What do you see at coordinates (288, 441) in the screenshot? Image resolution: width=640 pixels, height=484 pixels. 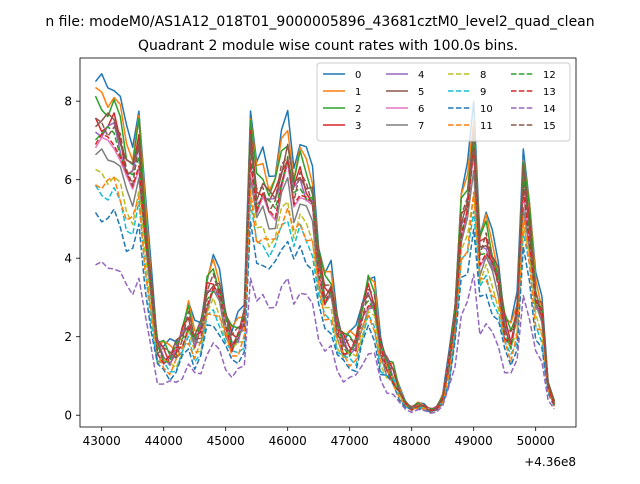 I see `x-tick-label: 46000` at bounding box center [288, 441].